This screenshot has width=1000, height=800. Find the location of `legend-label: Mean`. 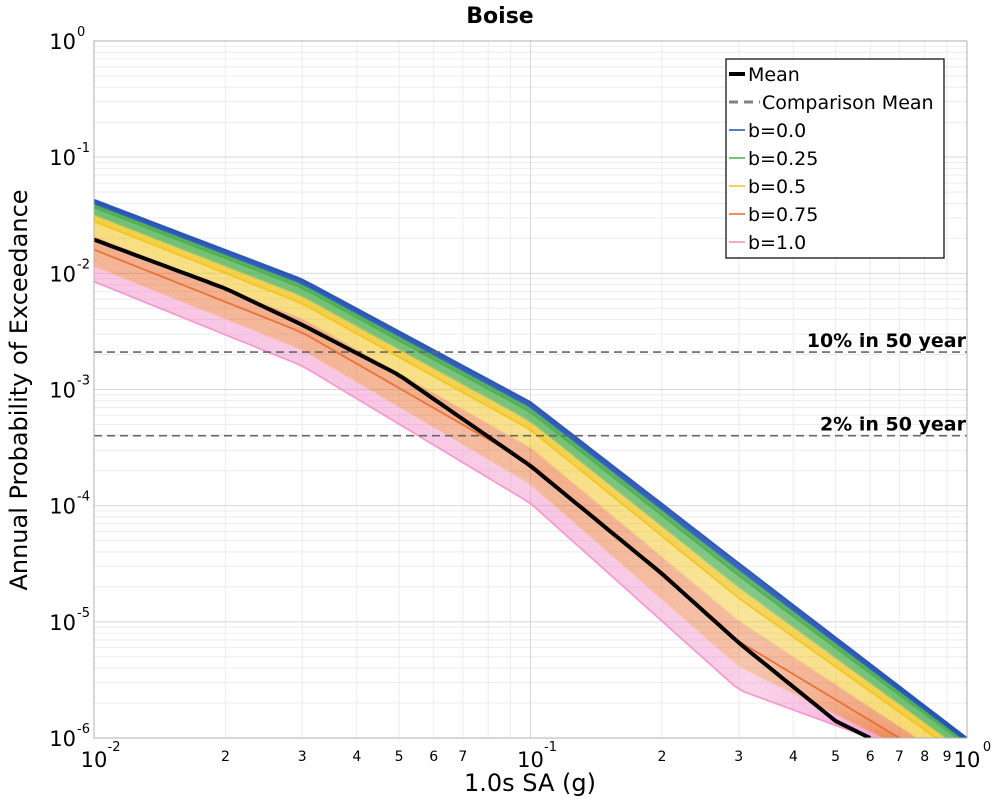

legend-label: Mean is located at coordinates (774, 75).